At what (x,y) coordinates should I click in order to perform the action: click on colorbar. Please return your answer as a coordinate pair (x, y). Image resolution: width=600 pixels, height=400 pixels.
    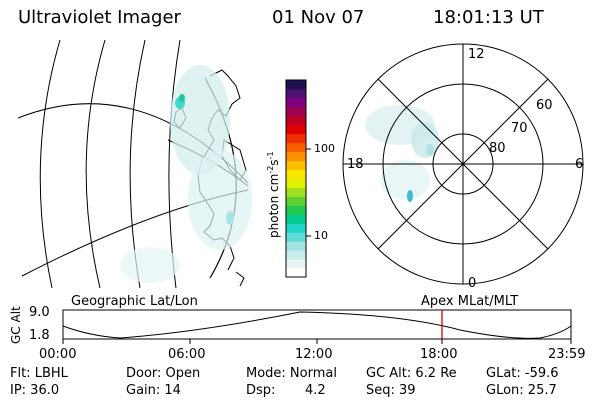
    Looking at the image, I should click on (296, 179).